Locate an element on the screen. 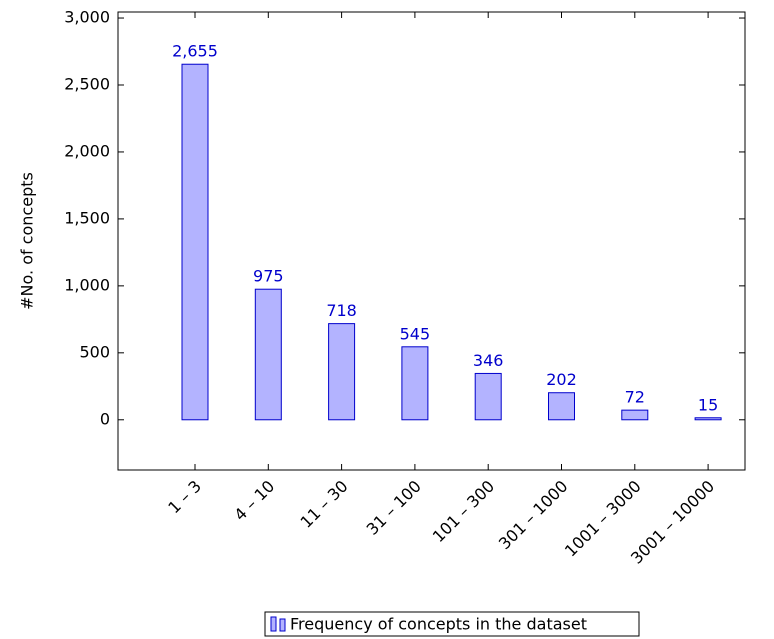 This screenshot has width=774, height=639. value-label: 718 is located at coordinates (341, 310).